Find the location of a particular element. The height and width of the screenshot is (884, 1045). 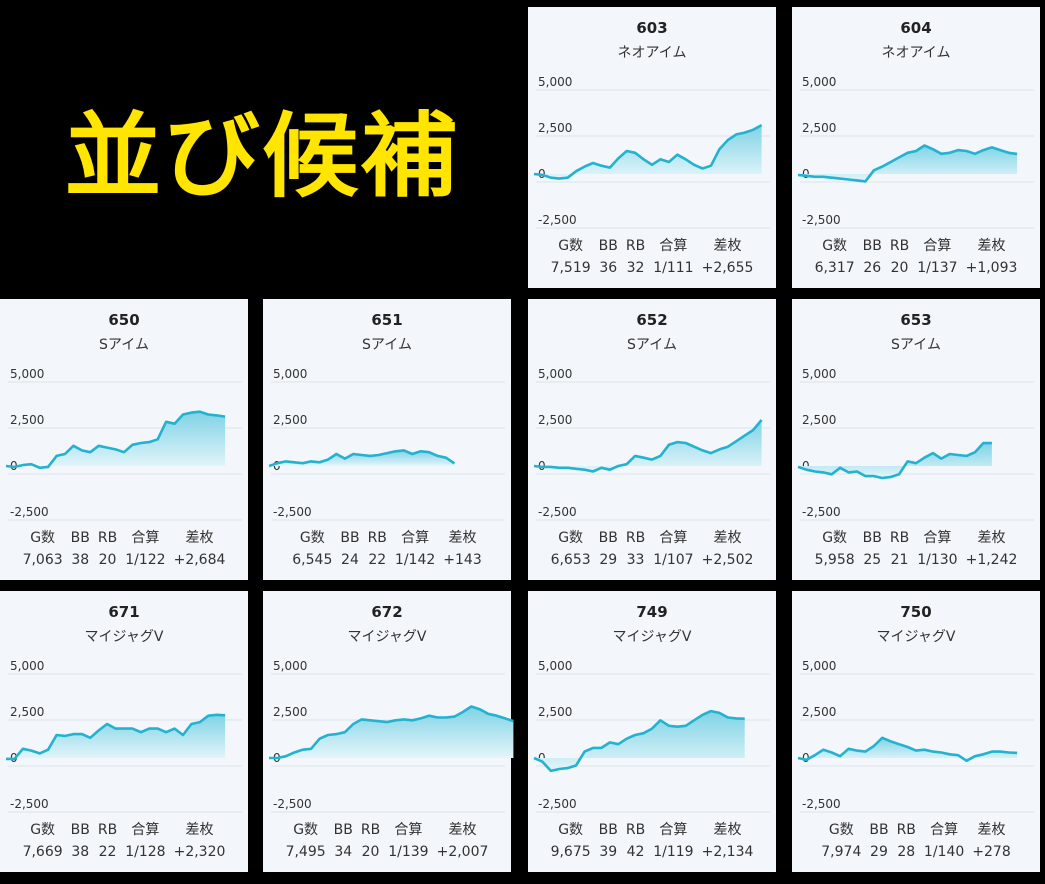

stat-value: 33 is located at coordinates (635, 560).